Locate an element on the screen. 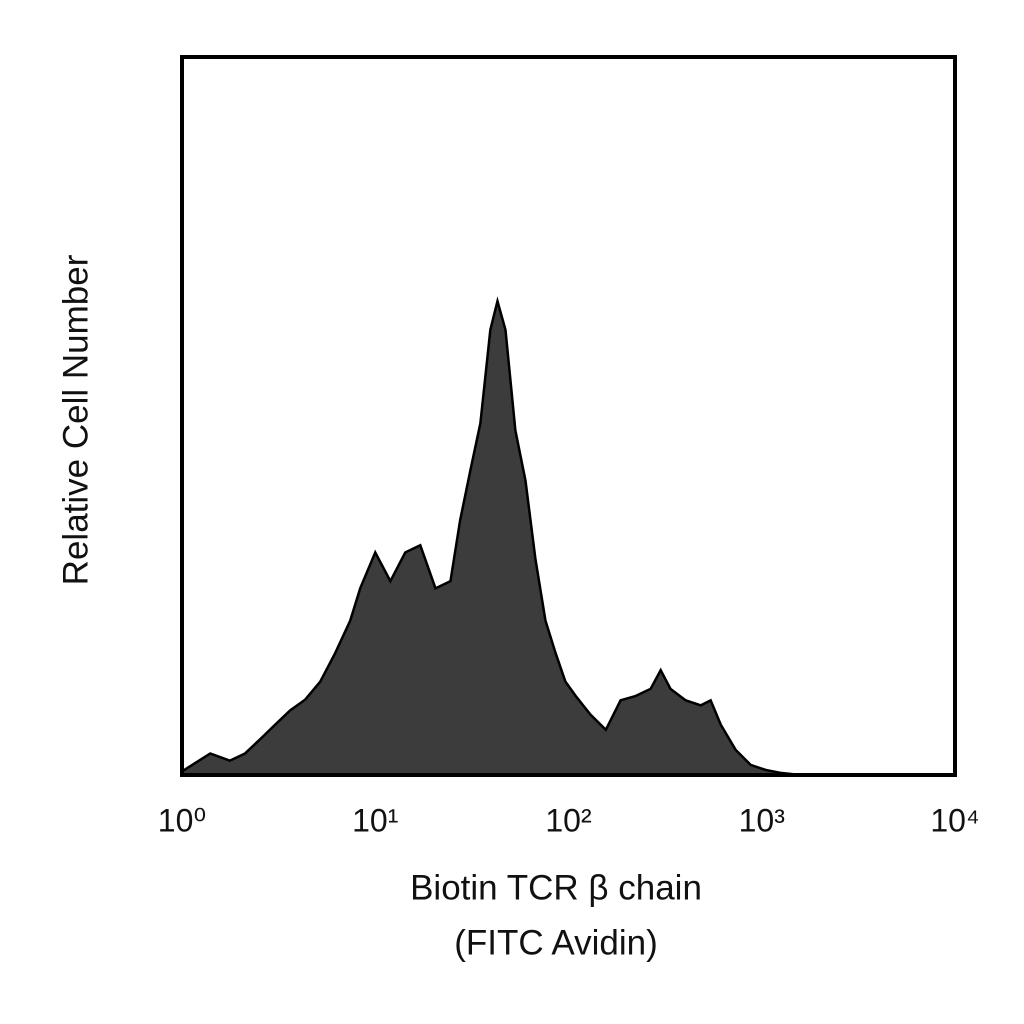 The image size is (1024, 1024). y-axis-label: Relative Cell Number is located at coordinates (75, 419).